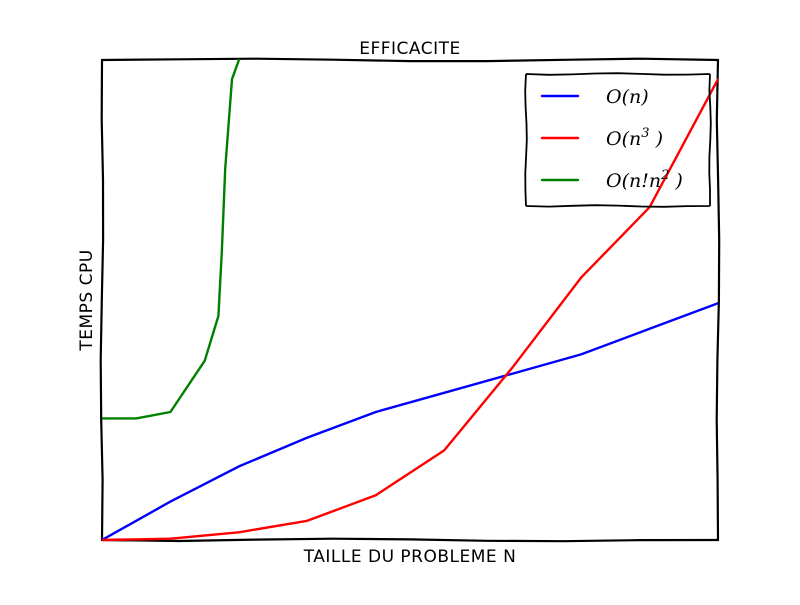 This screenshot has height=605, width=800. What do you see at coordinates (410, 540) in the screenshot?
I see `plot-frame-bottom` at bounding box center [410, 540].